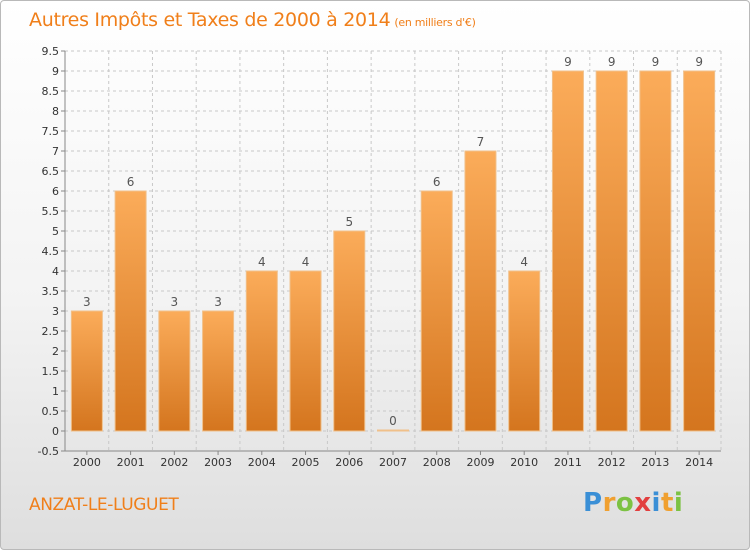 Image resolution: width=750 pixels, height=550 pixels. Describe the element at coordinates (51, 251) in the screenshot. I see `y-tick-label: 4.5` at that location.